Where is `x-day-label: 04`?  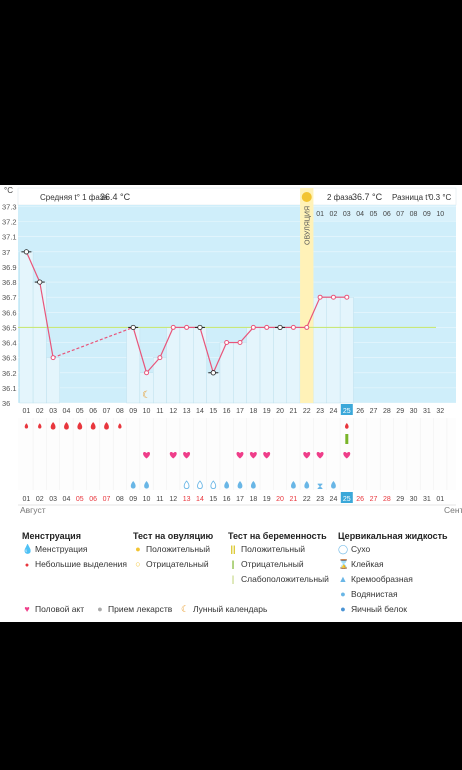 x-day-label: 04 is located at coordinates (67, 411).